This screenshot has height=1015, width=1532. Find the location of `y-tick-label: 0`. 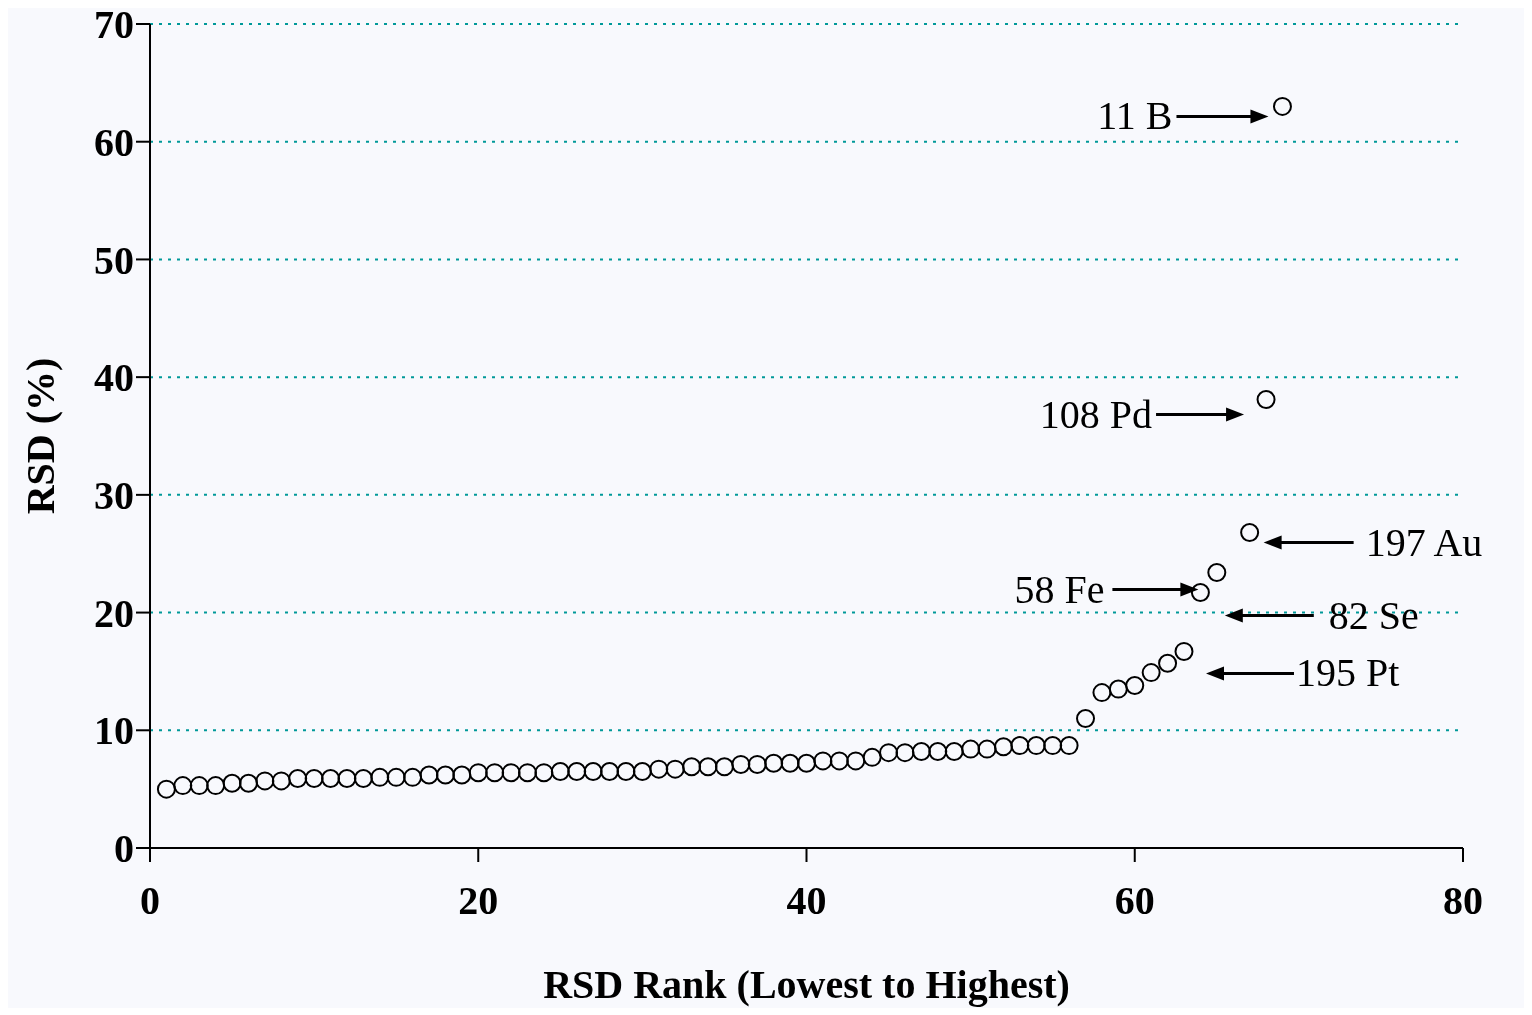

y-tick-label: 0 is located at coordinates (124, 849).